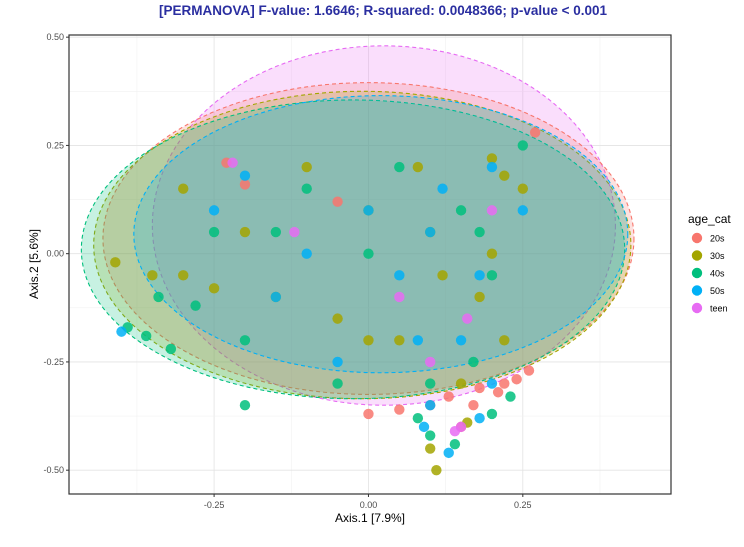 The image size is (744, 547). I want to click on legend-label-40s: 40s, so click(717, 274).